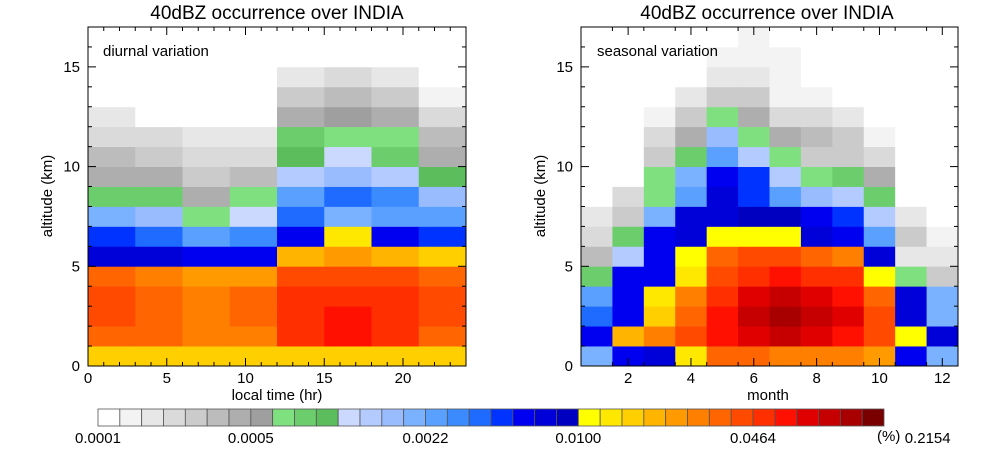 This screenshot has height=472, width=983. What do you see at coordinates (569, 366) in the screenshot?
I see `y-tick-label: 0` at bounding box center [569, 366].